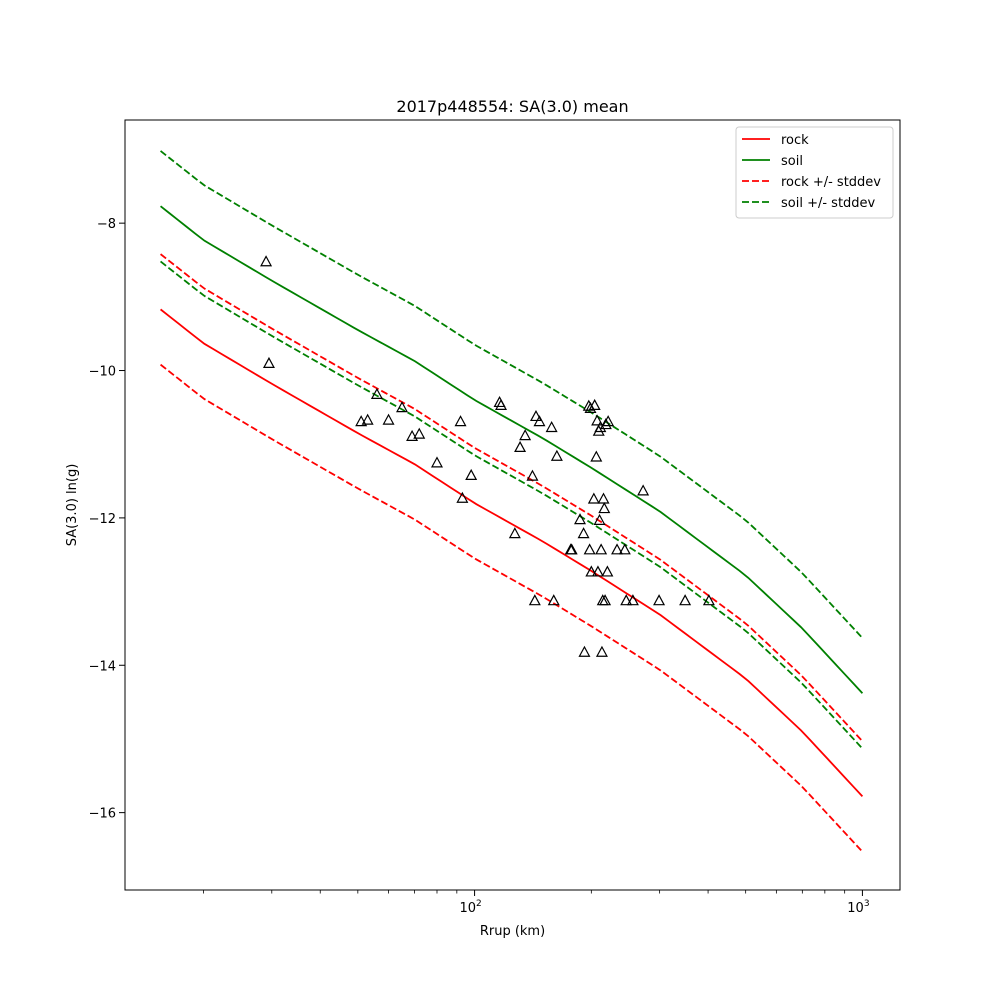 Image resolution: width=1000 pixels, height=1004 pixels. I want to click on legend-label: soil, so click(792, 161).